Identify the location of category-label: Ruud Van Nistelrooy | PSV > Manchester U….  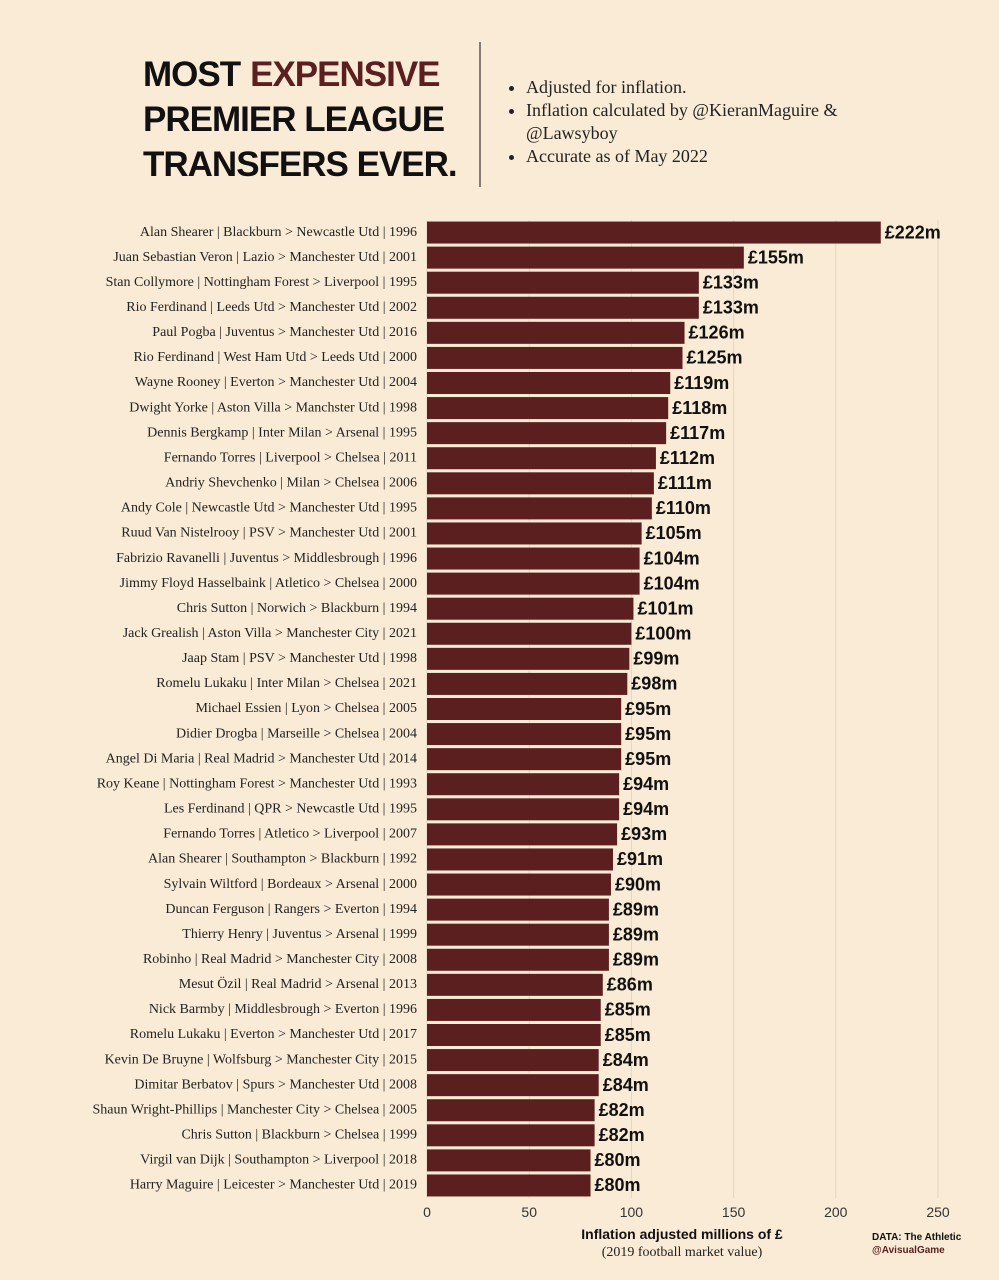
(269, 533).